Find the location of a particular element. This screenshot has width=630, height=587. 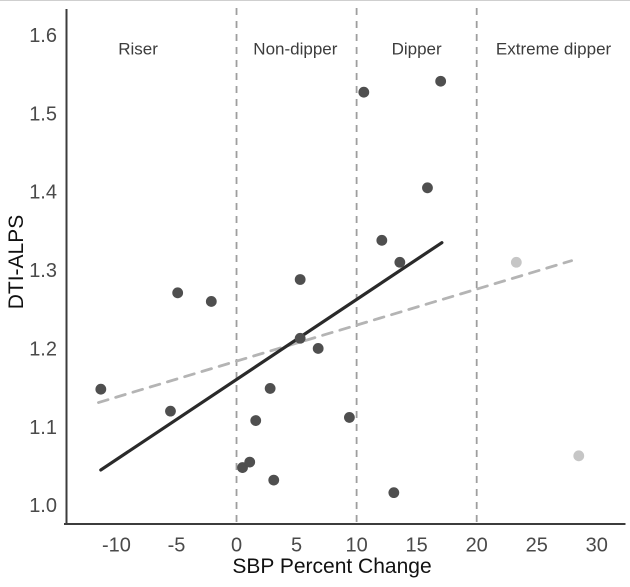

x-tick-label: 15 is located at coordinates (417, 546).